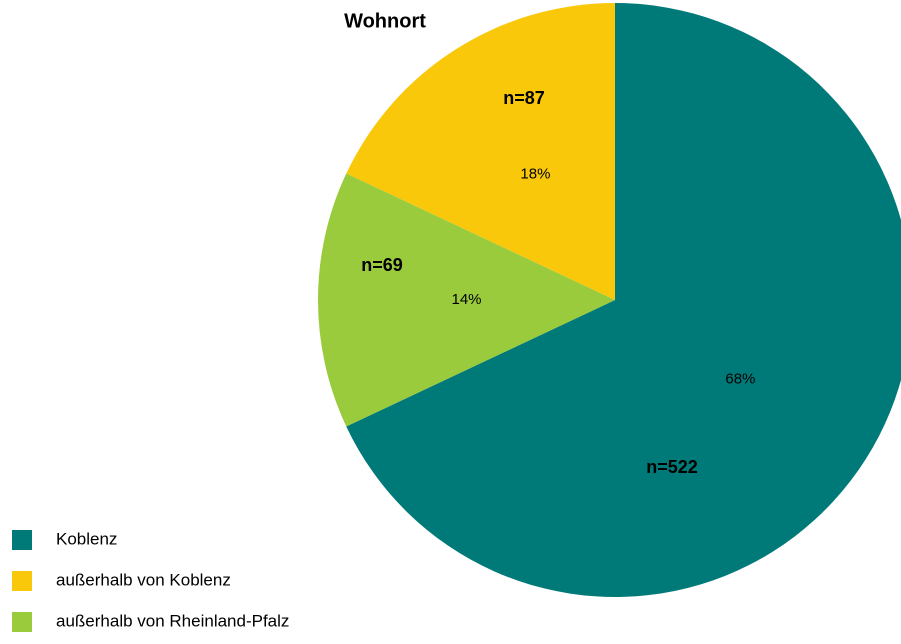 The height and width of the screenshot is (644, 901). What do you see at coordinates (382, 265) in the screenshot?
I see `count-label: n=69` at bounding box center [382, 265].